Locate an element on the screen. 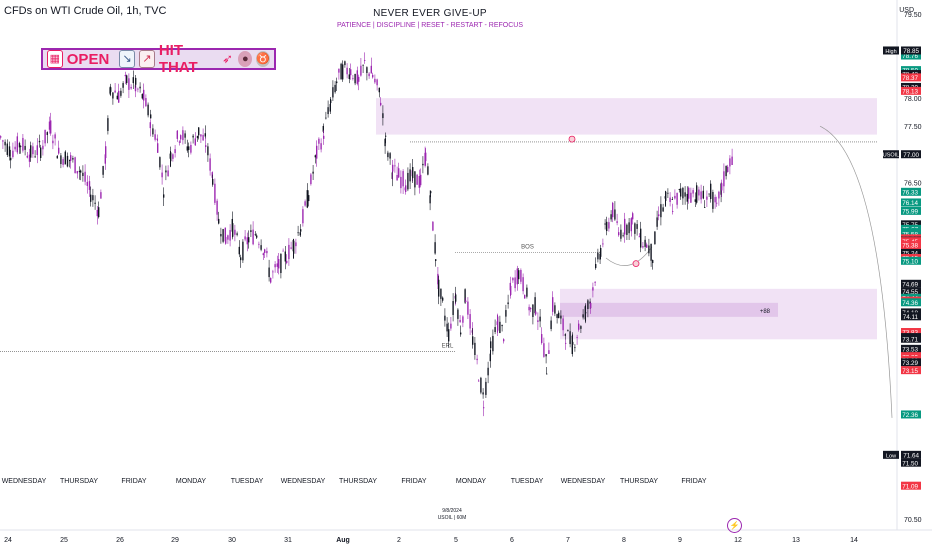 This screenshot has width=932, height=550. tag-name-box is located at coordinates (891, 50).